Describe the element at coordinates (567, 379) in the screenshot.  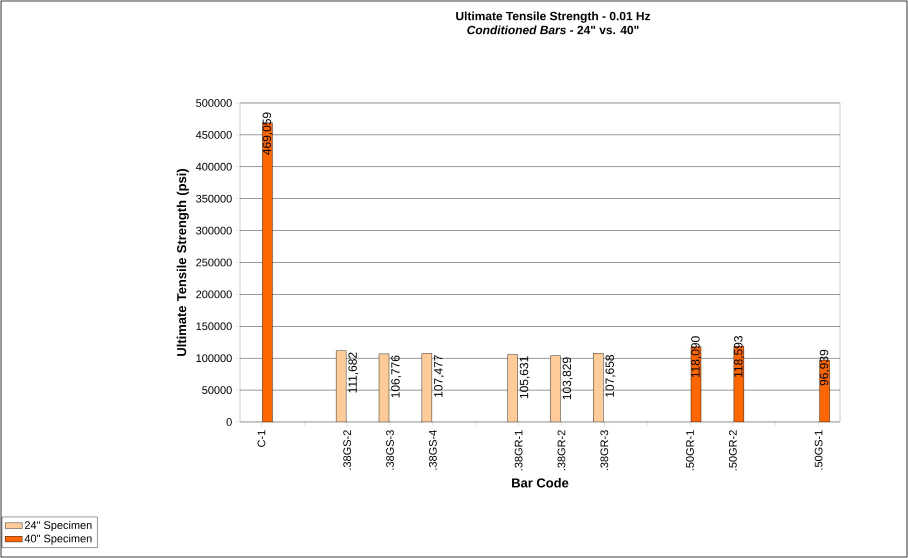
I see `data-label: 103,829` at that location.